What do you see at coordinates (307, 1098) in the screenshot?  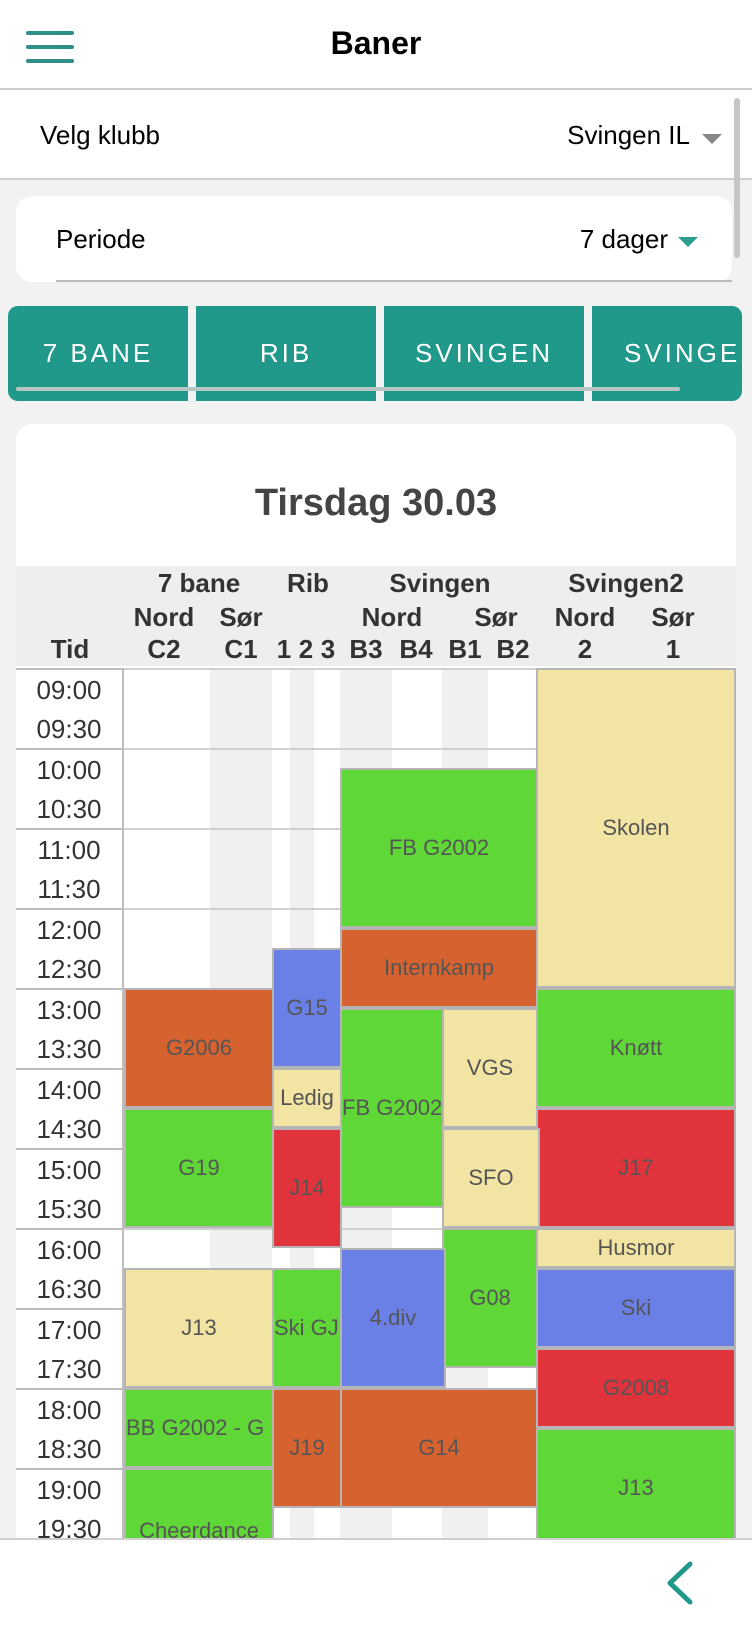 I see `booking-block: Ledig` at bounding box center [307, 1098].